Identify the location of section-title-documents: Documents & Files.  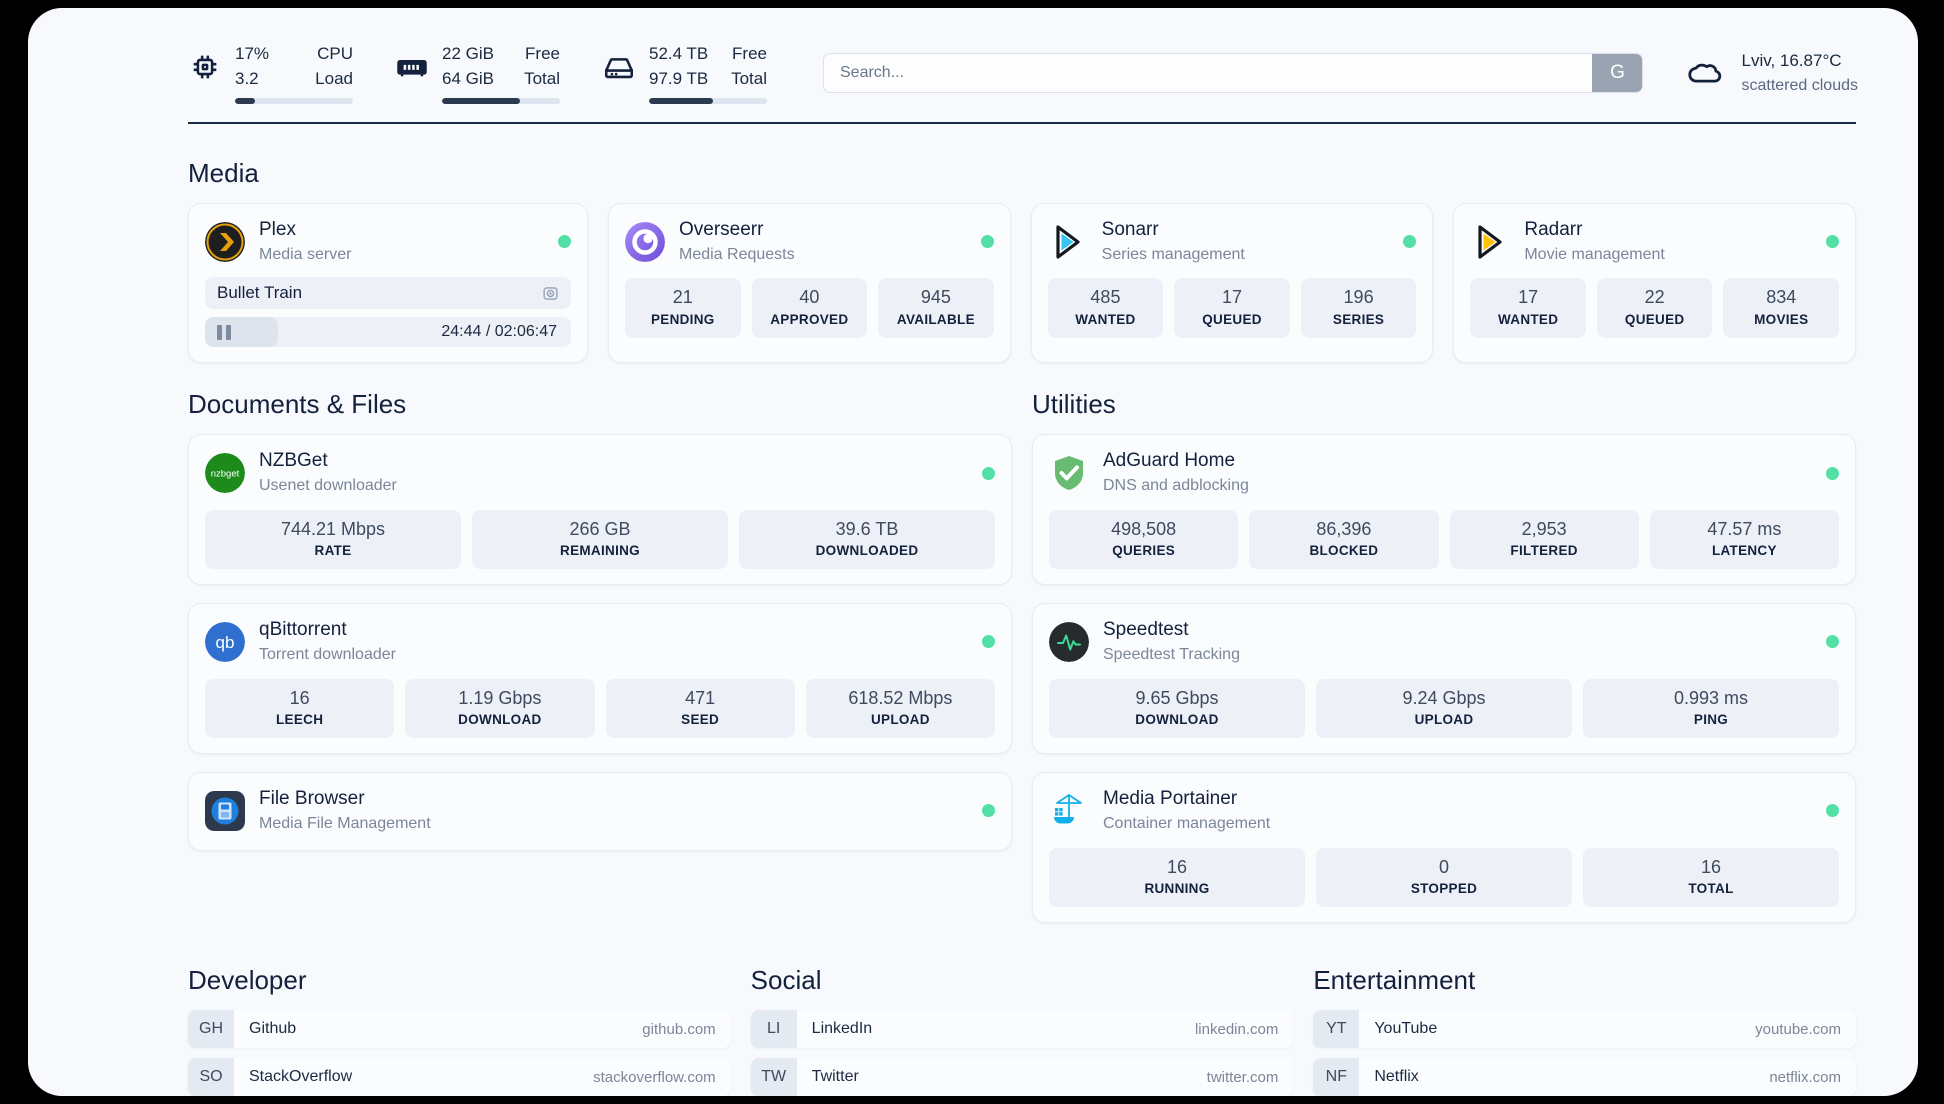
(297, 404).